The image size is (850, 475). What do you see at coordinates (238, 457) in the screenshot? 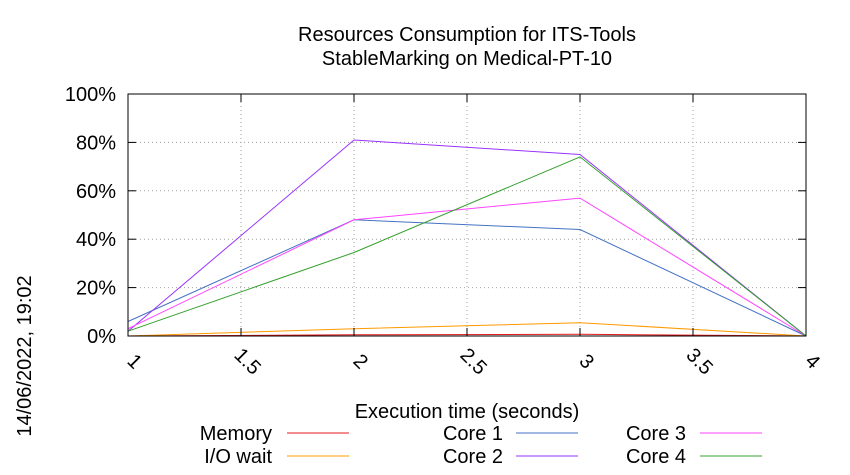
I see `legend-label-i-o-wait: I/O wait` at bounding box center [238, 457].